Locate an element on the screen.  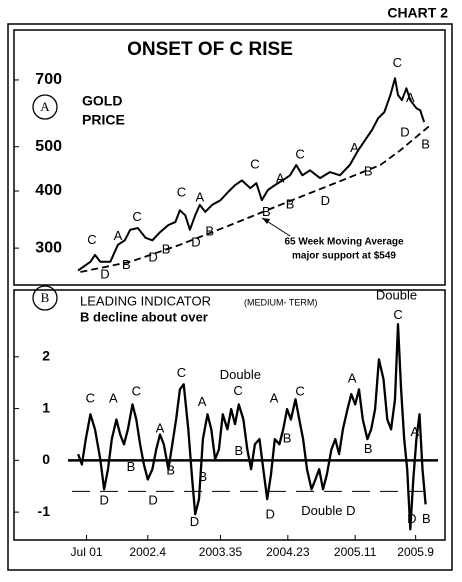
panel-caption: B decline about over is located at coordinates (144, 316).